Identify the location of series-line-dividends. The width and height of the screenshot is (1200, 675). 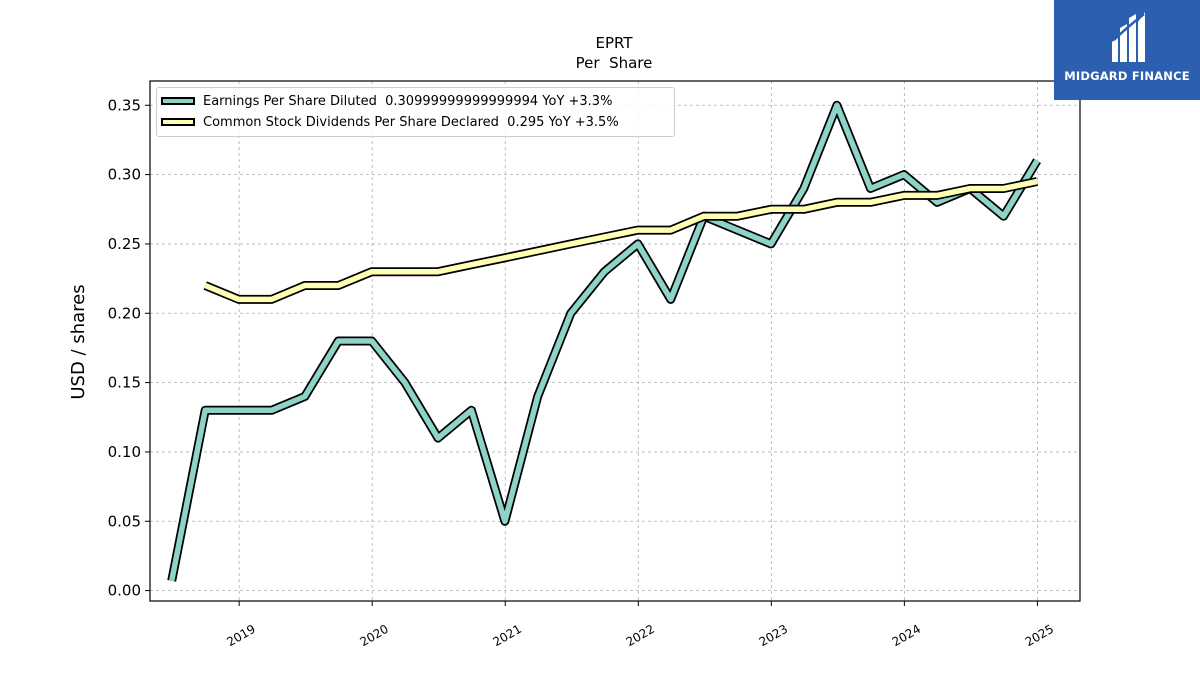
(621, 240).